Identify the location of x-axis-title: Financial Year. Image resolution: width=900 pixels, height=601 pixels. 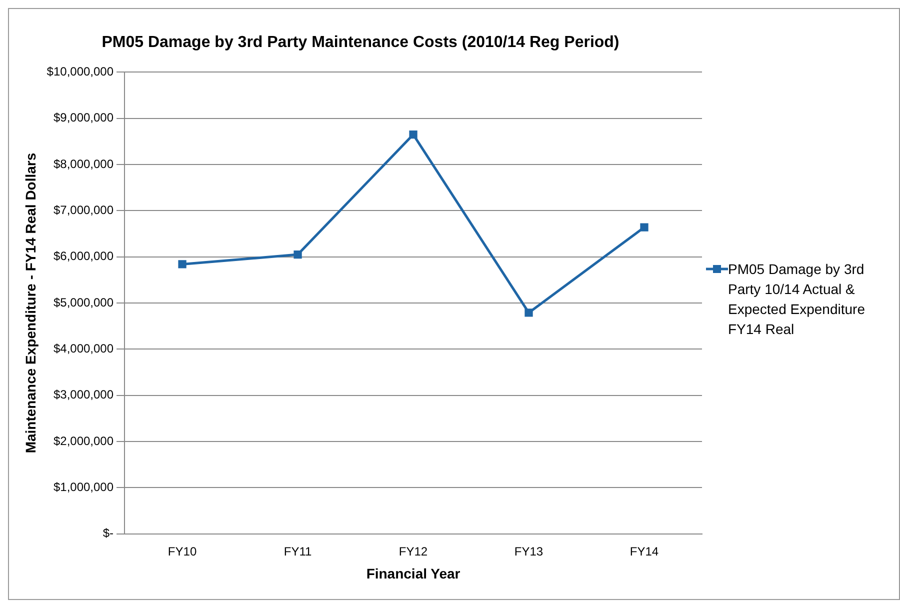
(413, 573).